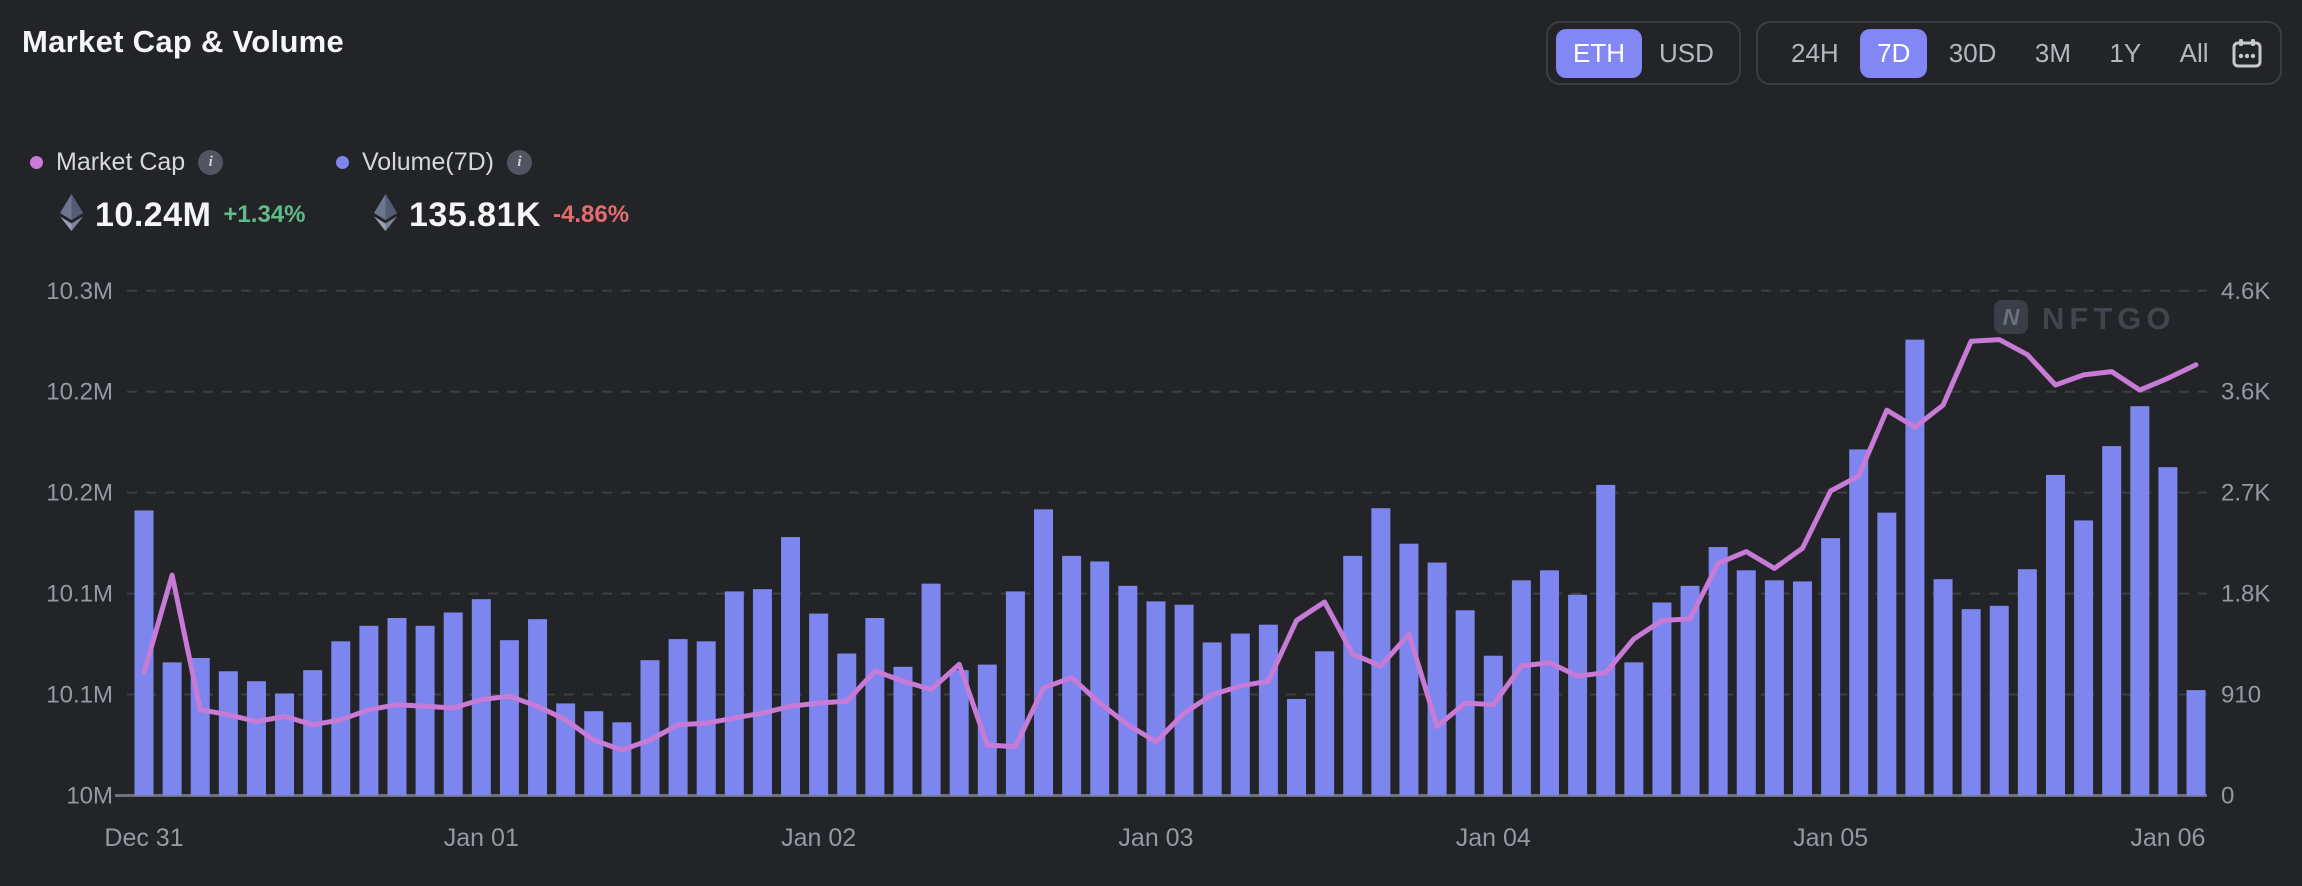  Describe the element at coordinates (2245, 493) in the screenshot. I see `right-axis-tick: 2.7K` at that location.